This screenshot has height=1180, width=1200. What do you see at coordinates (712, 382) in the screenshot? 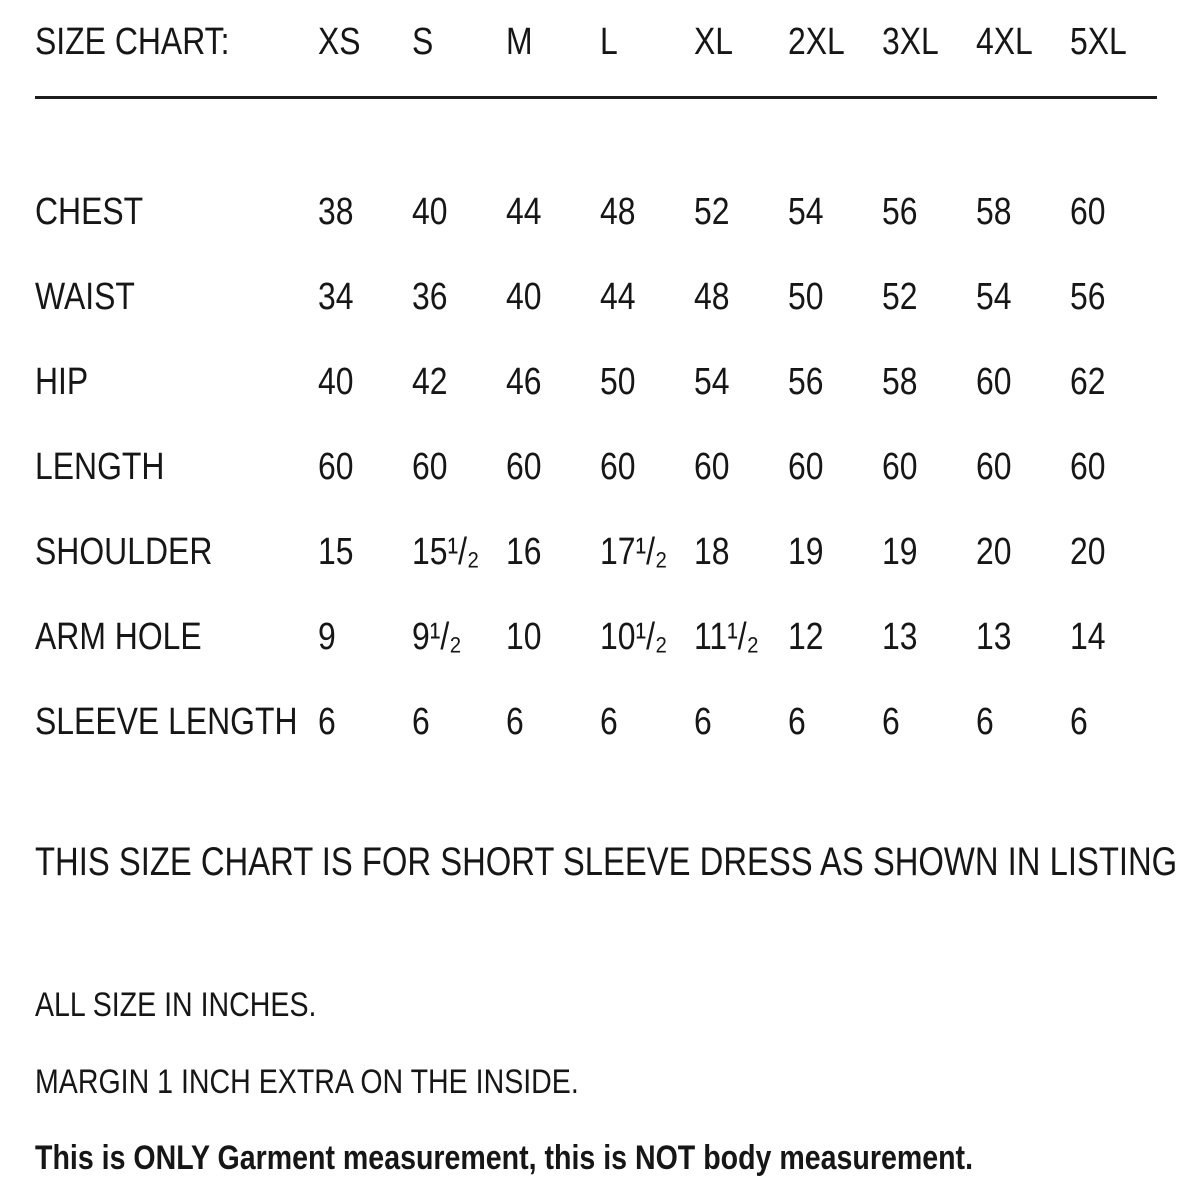
I see `cell-hip-xl: 54` at bounding box center [712, 382].